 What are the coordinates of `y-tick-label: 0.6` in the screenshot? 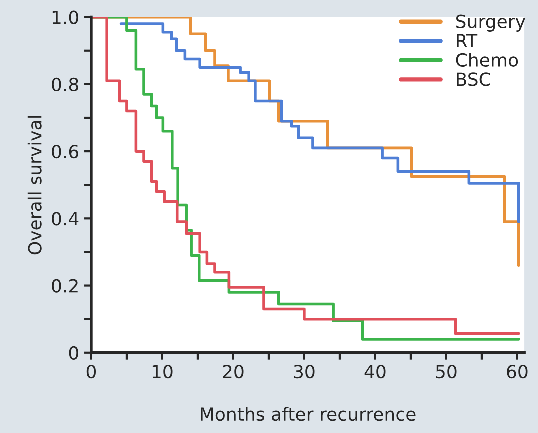 It's located at (65, 152).